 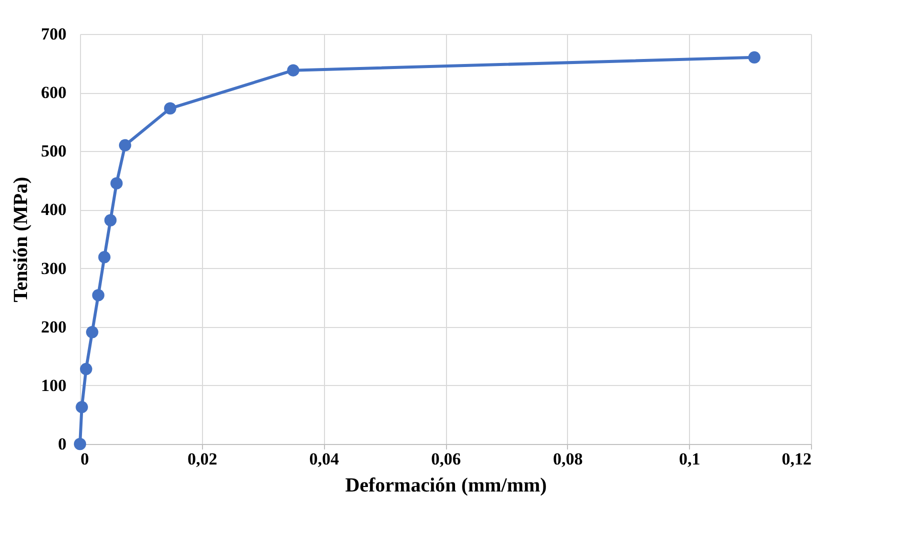 I want to click on x-tick-label: 0,04, so click(x=324, y=459).